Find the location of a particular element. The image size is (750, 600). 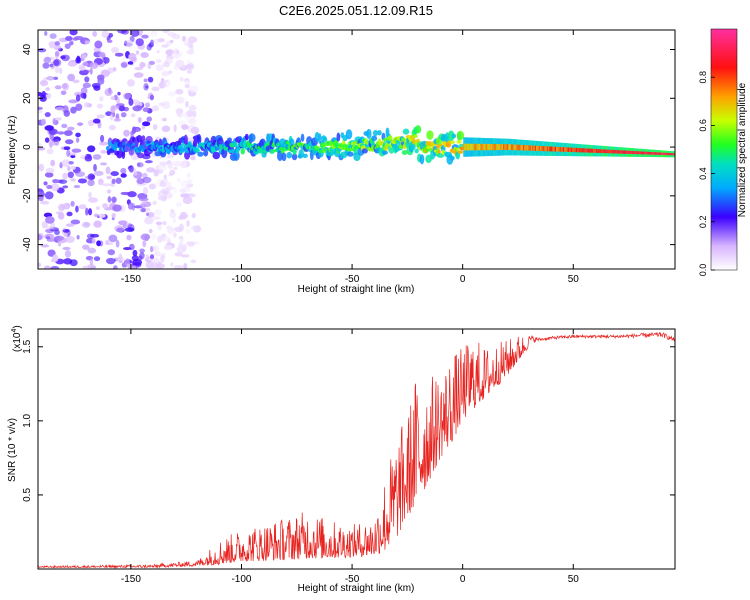

x-tick-label: -150 is located at coordinates (131, 579).